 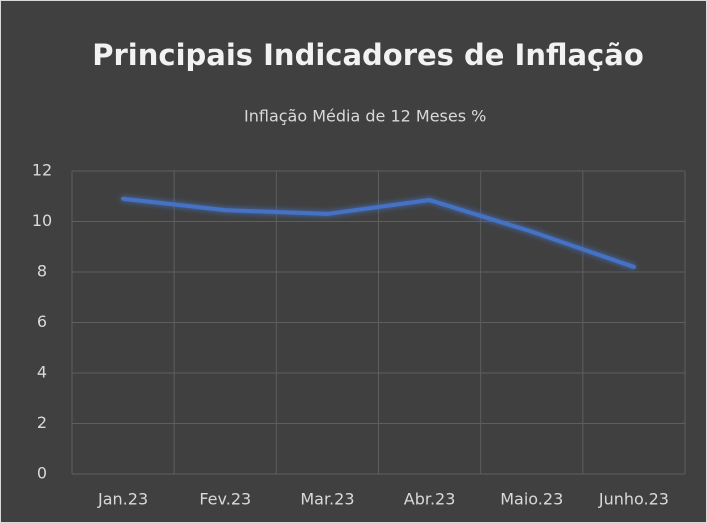 I want to click on y-tick-label: 8, so click(x=42, y=271).